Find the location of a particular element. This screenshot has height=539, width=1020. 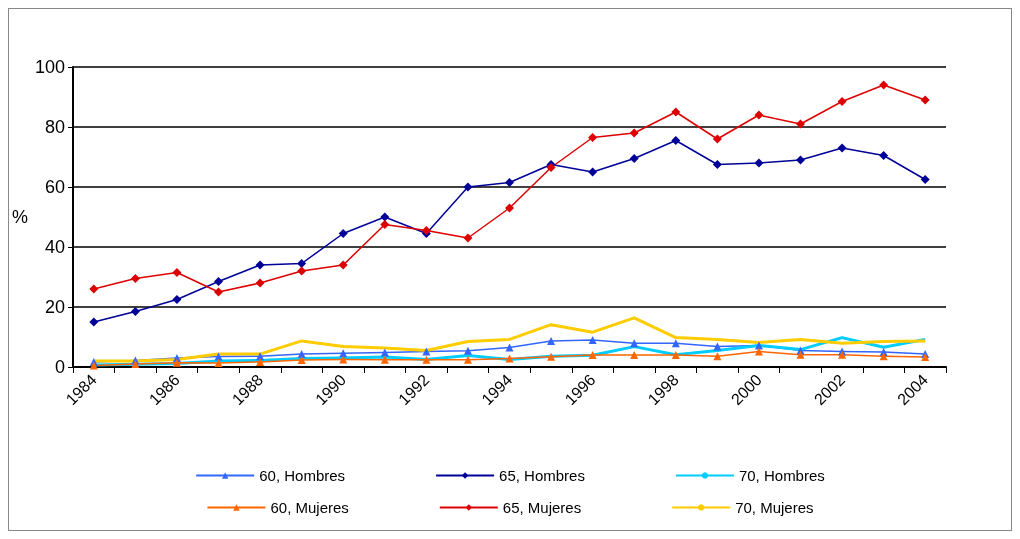

y-tick-label: 80 is located at coordinates (54, 127).